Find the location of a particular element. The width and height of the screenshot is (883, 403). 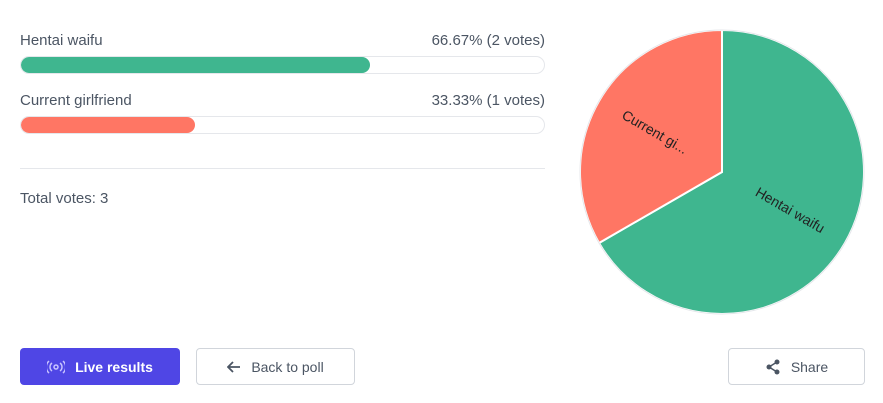

share-button: Share is located at coordinates (796, 366).